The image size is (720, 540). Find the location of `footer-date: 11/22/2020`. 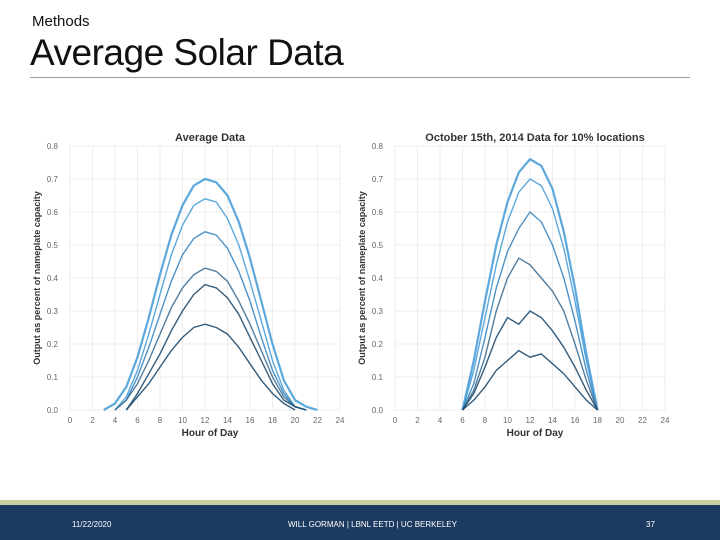

footer-date: 11/22/2020 is located at coordinates (92, 524).